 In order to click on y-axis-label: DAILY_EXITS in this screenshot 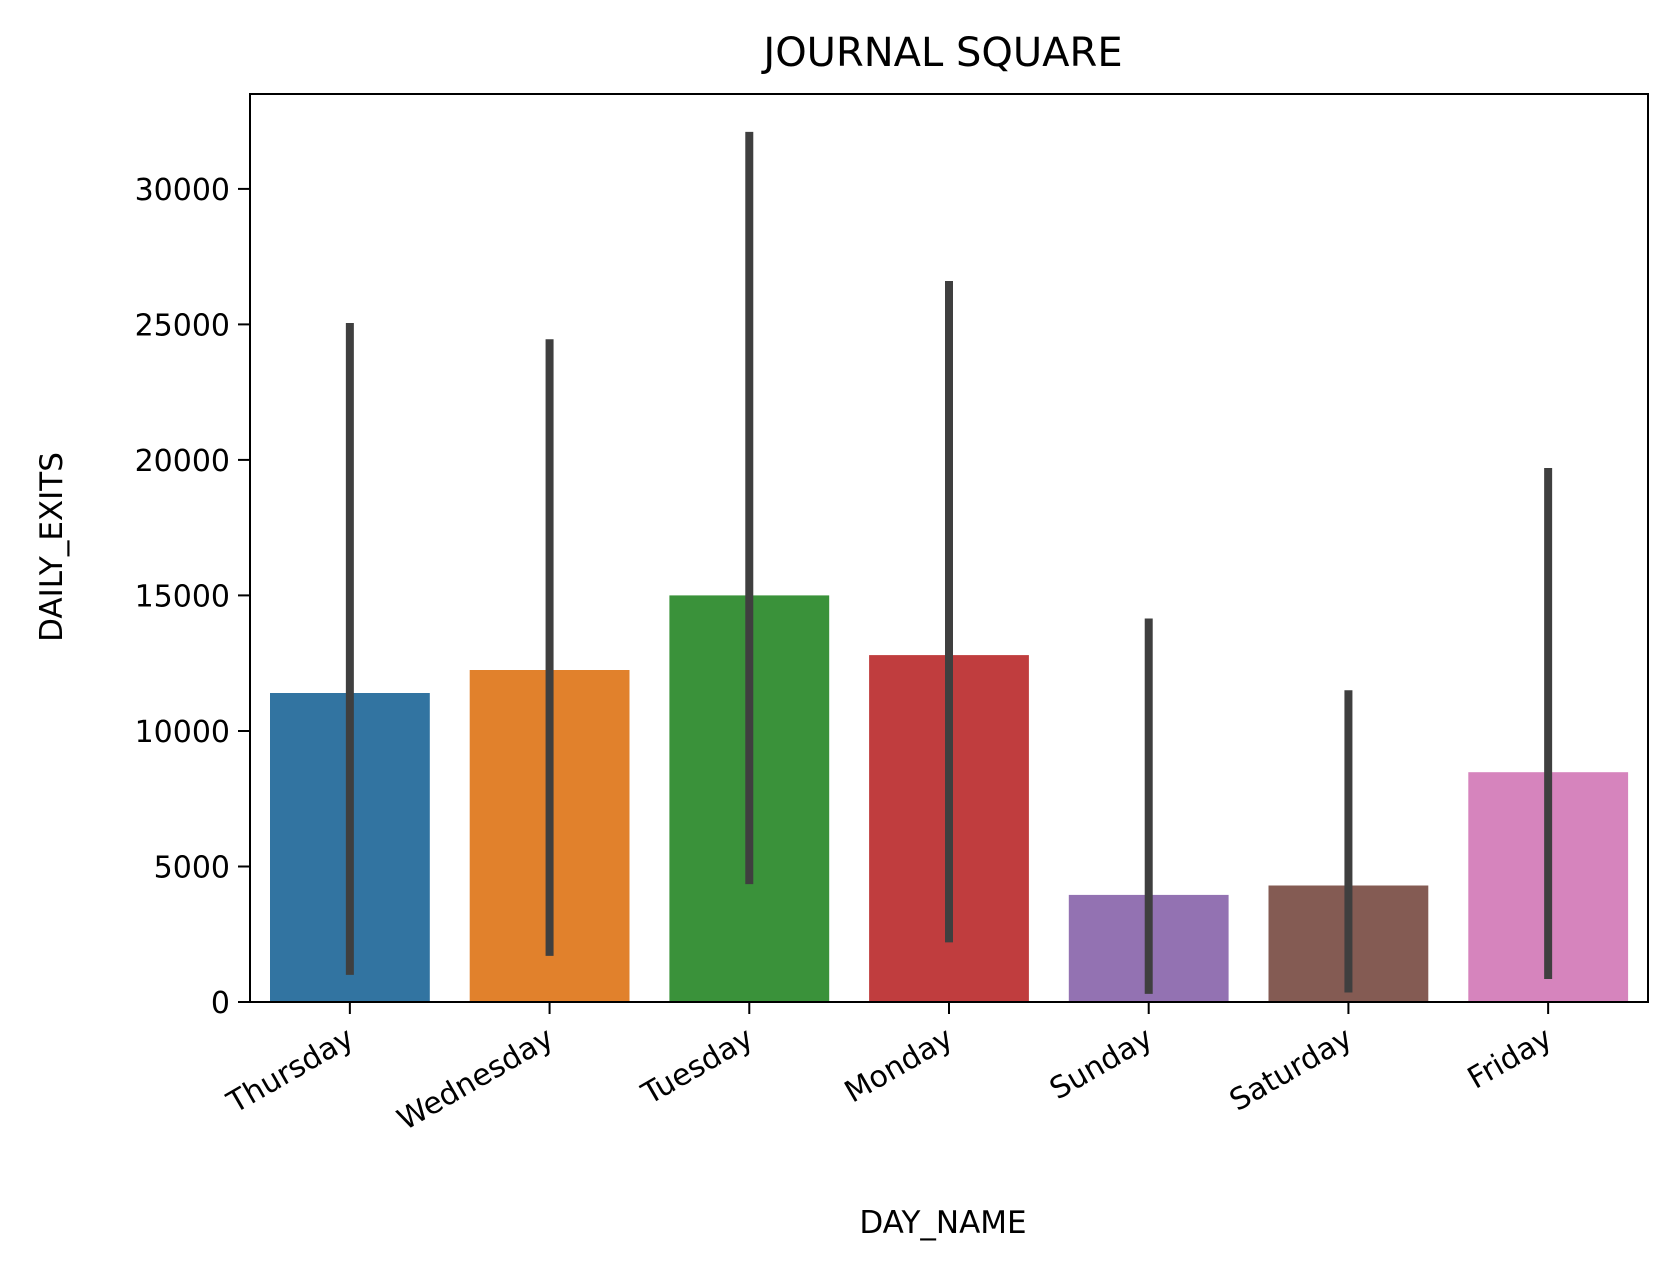, I will do `click(52, 547)`.